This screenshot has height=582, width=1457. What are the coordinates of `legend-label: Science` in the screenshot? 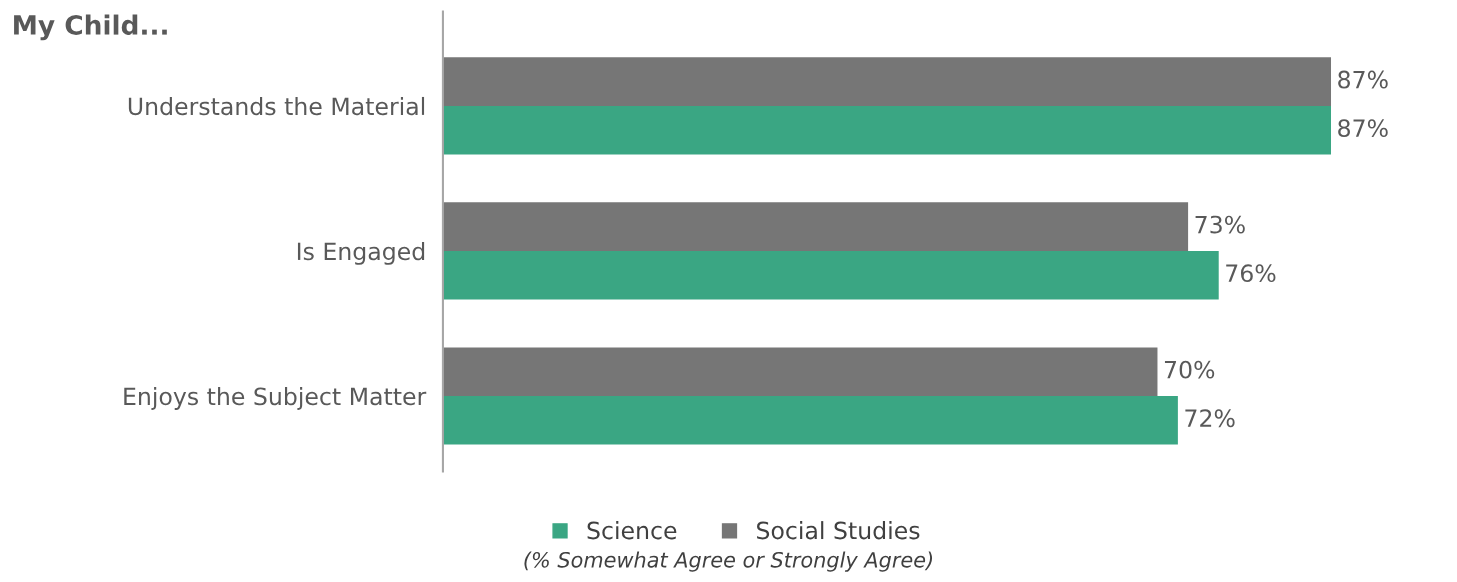 It's located at (632, 530).